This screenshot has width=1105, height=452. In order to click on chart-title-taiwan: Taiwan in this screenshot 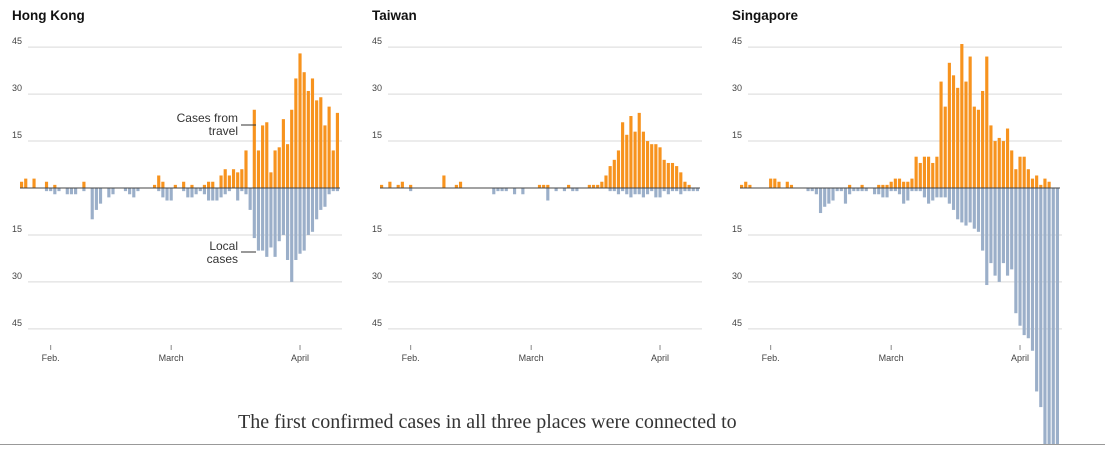, I will do `click(394, 15)`.